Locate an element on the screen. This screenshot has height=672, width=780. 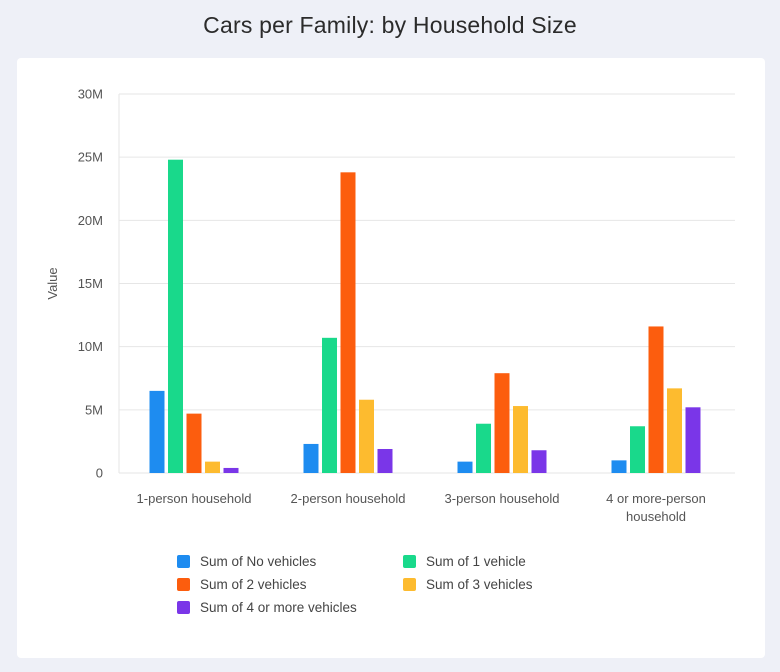
y-tick-label: 15M is located at coordinates (90, 283).